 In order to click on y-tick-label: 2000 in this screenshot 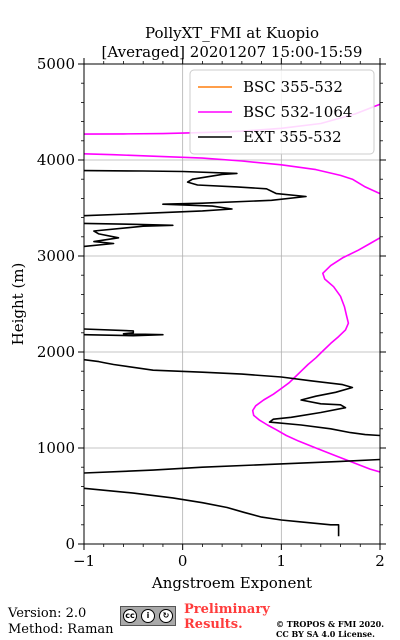, I will do `click(56, 352)`.